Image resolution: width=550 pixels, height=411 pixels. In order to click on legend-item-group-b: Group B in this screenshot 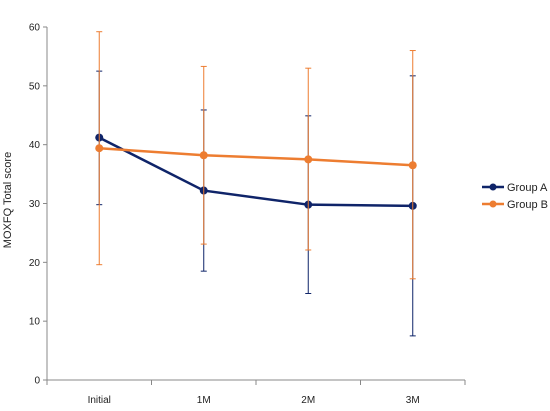, I will do `click(515, 205)`.